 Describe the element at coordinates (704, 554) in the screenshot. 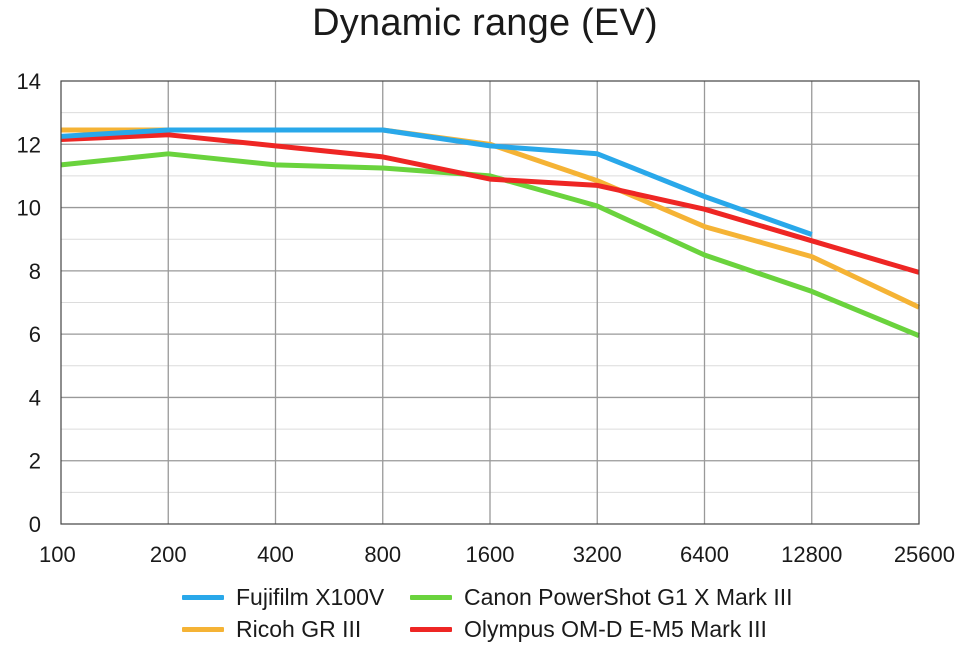

I see `x-tick-label-6400: 6400` at that location.